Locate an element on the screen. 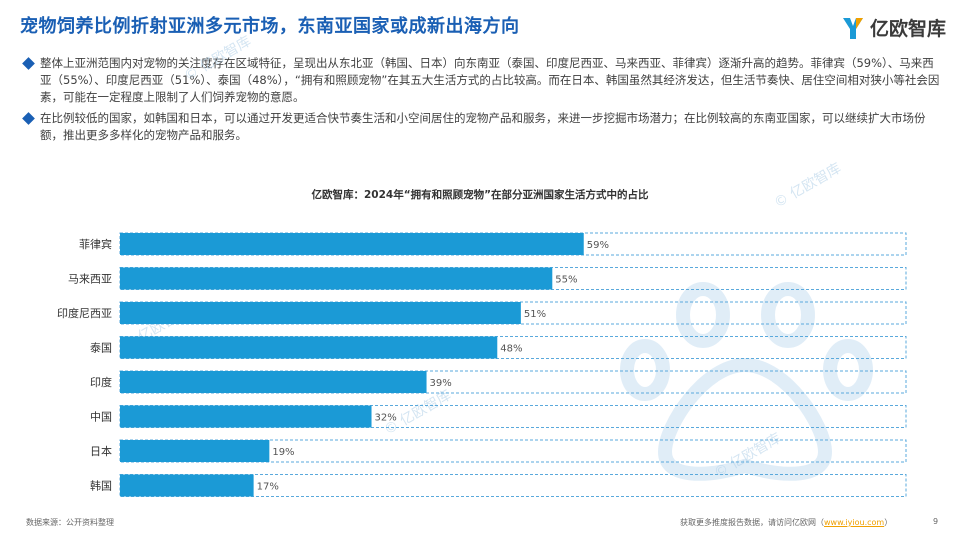  category-label: 韩国 is located at coordinates (101, 486).